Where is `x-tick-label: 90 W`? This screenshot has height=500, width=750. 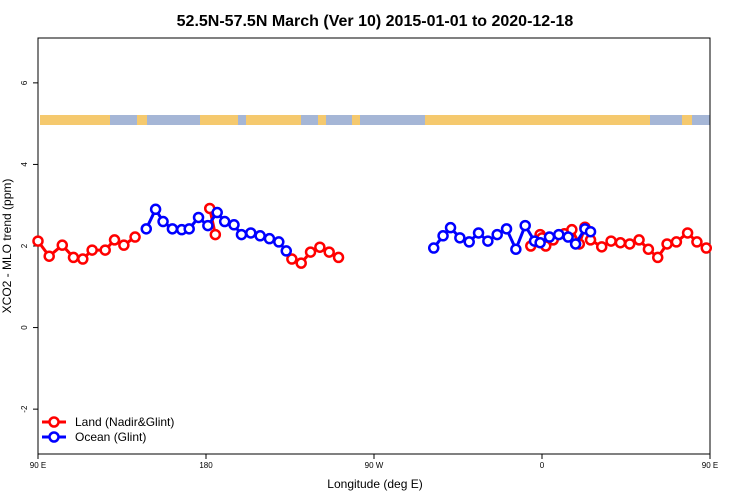
x-tick-label: 90 W is located at coordinates (374, 465).